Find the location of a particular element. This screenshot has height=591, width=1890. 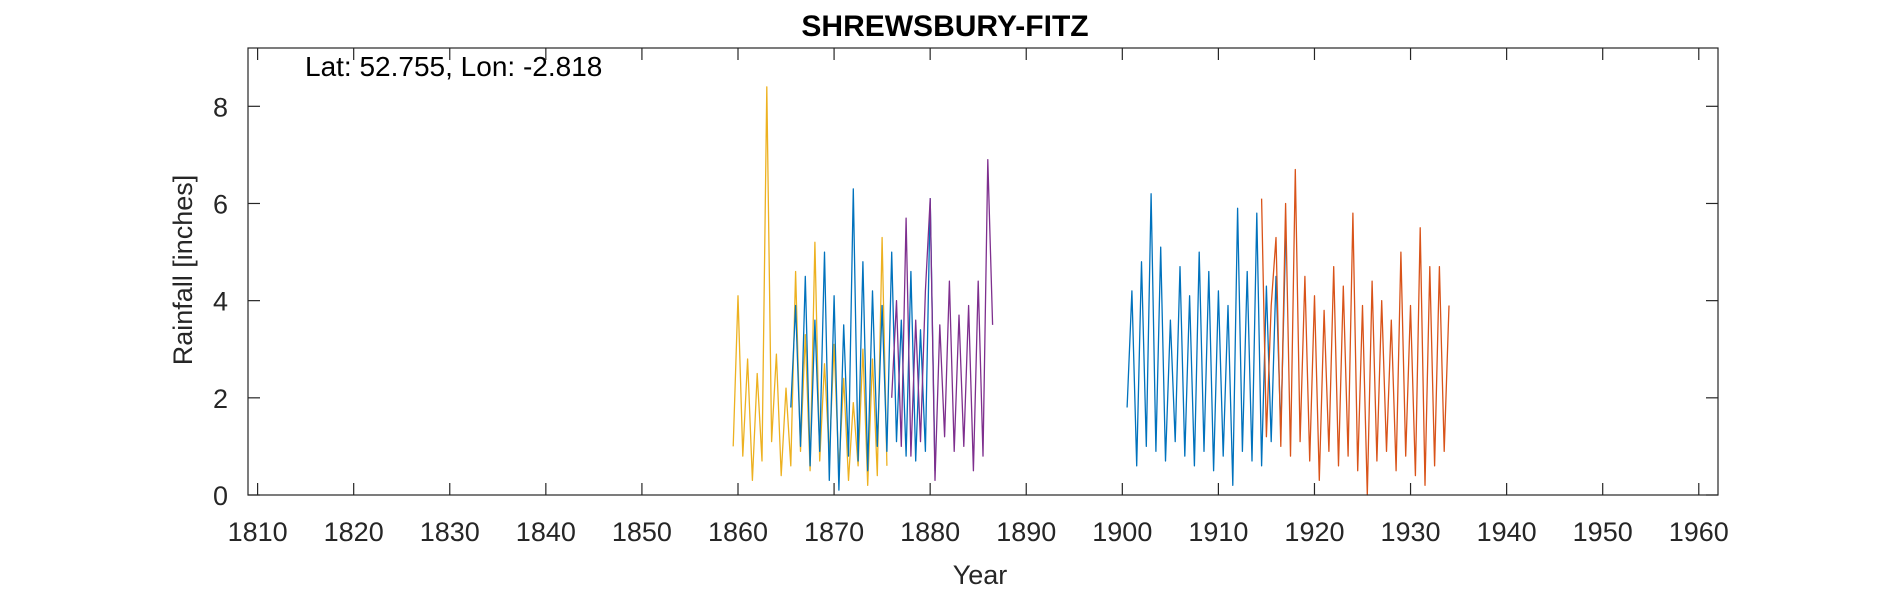

x-tick-label: 1870 is located at coordinates (834, 532).